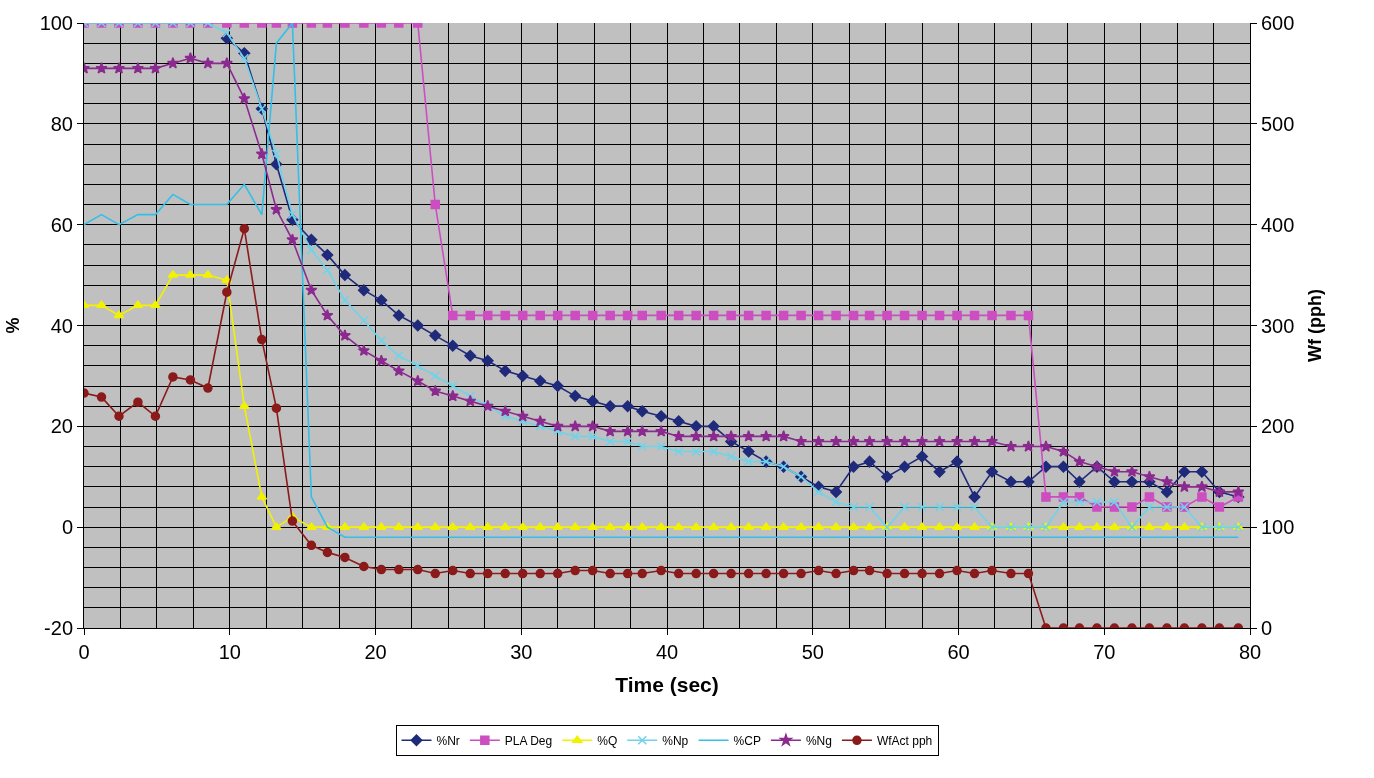 Image resolution: width=1374 pixels, height=778 pixels. Describe the element at coordinates (61, 224) in the screenshot. I see `y-tick-label: 60` at that location.